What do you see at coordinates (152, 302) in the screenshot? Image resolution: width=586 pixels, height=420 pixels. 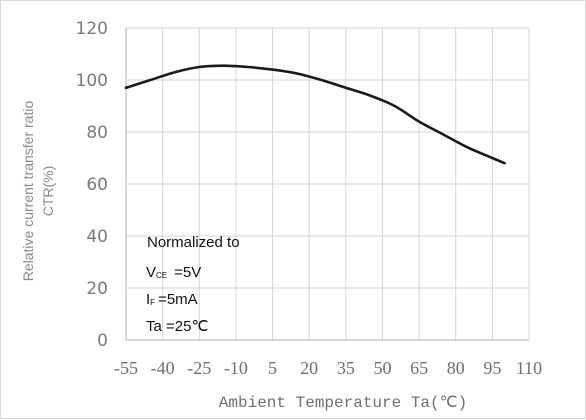 I see `note-if-subscript: F` at bounding box center [152, 302].